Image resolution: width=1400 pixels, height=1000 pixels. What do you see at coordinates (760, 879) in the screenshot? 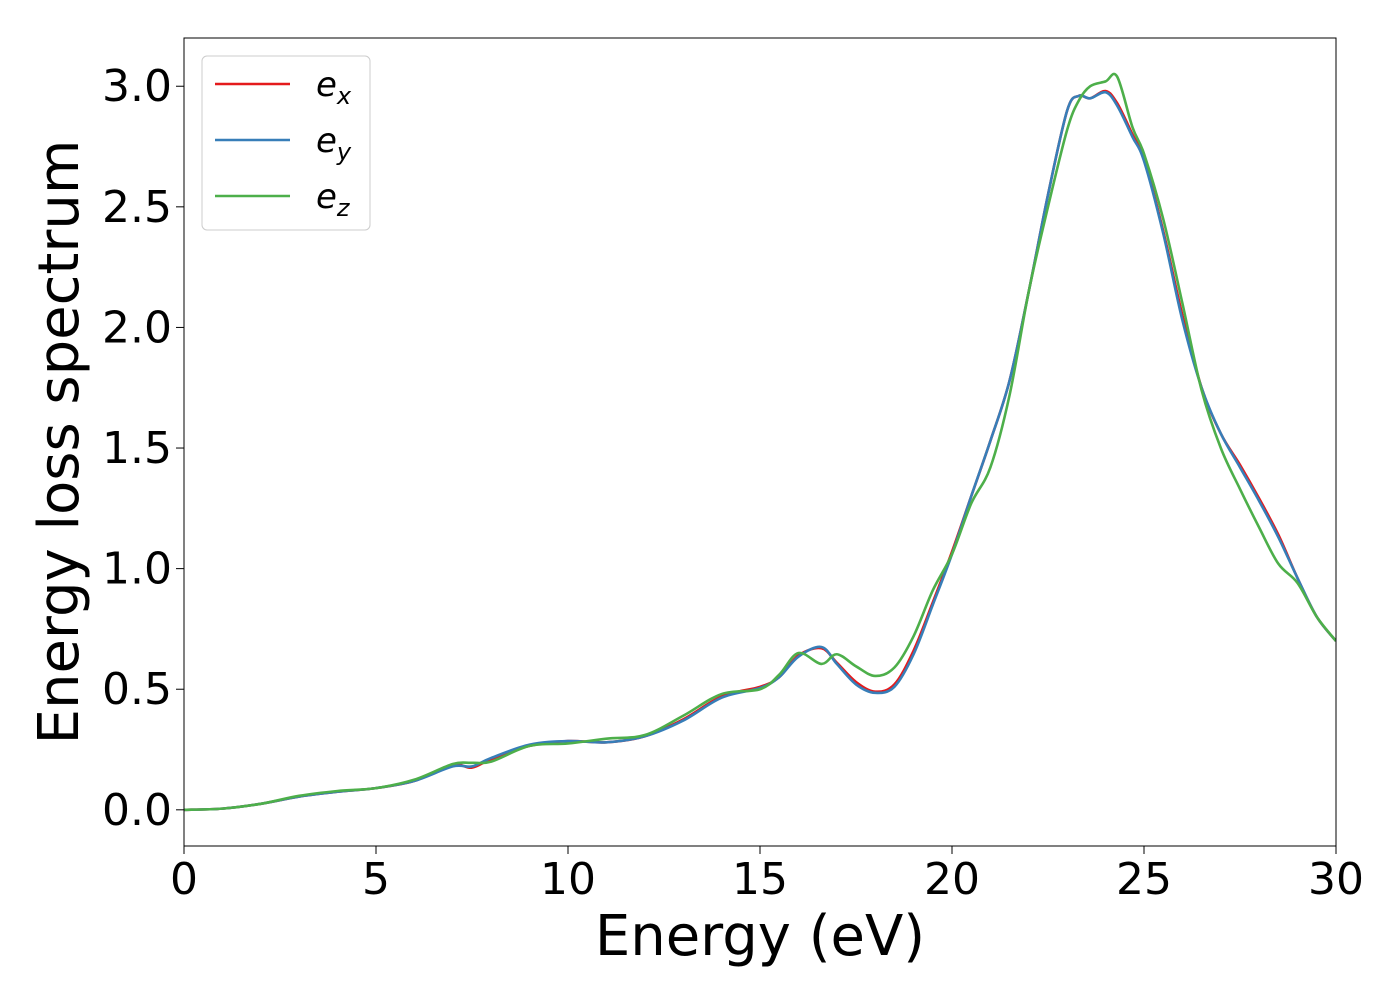
I see `x-tick-label: 15` at bounding box center [760, 879].